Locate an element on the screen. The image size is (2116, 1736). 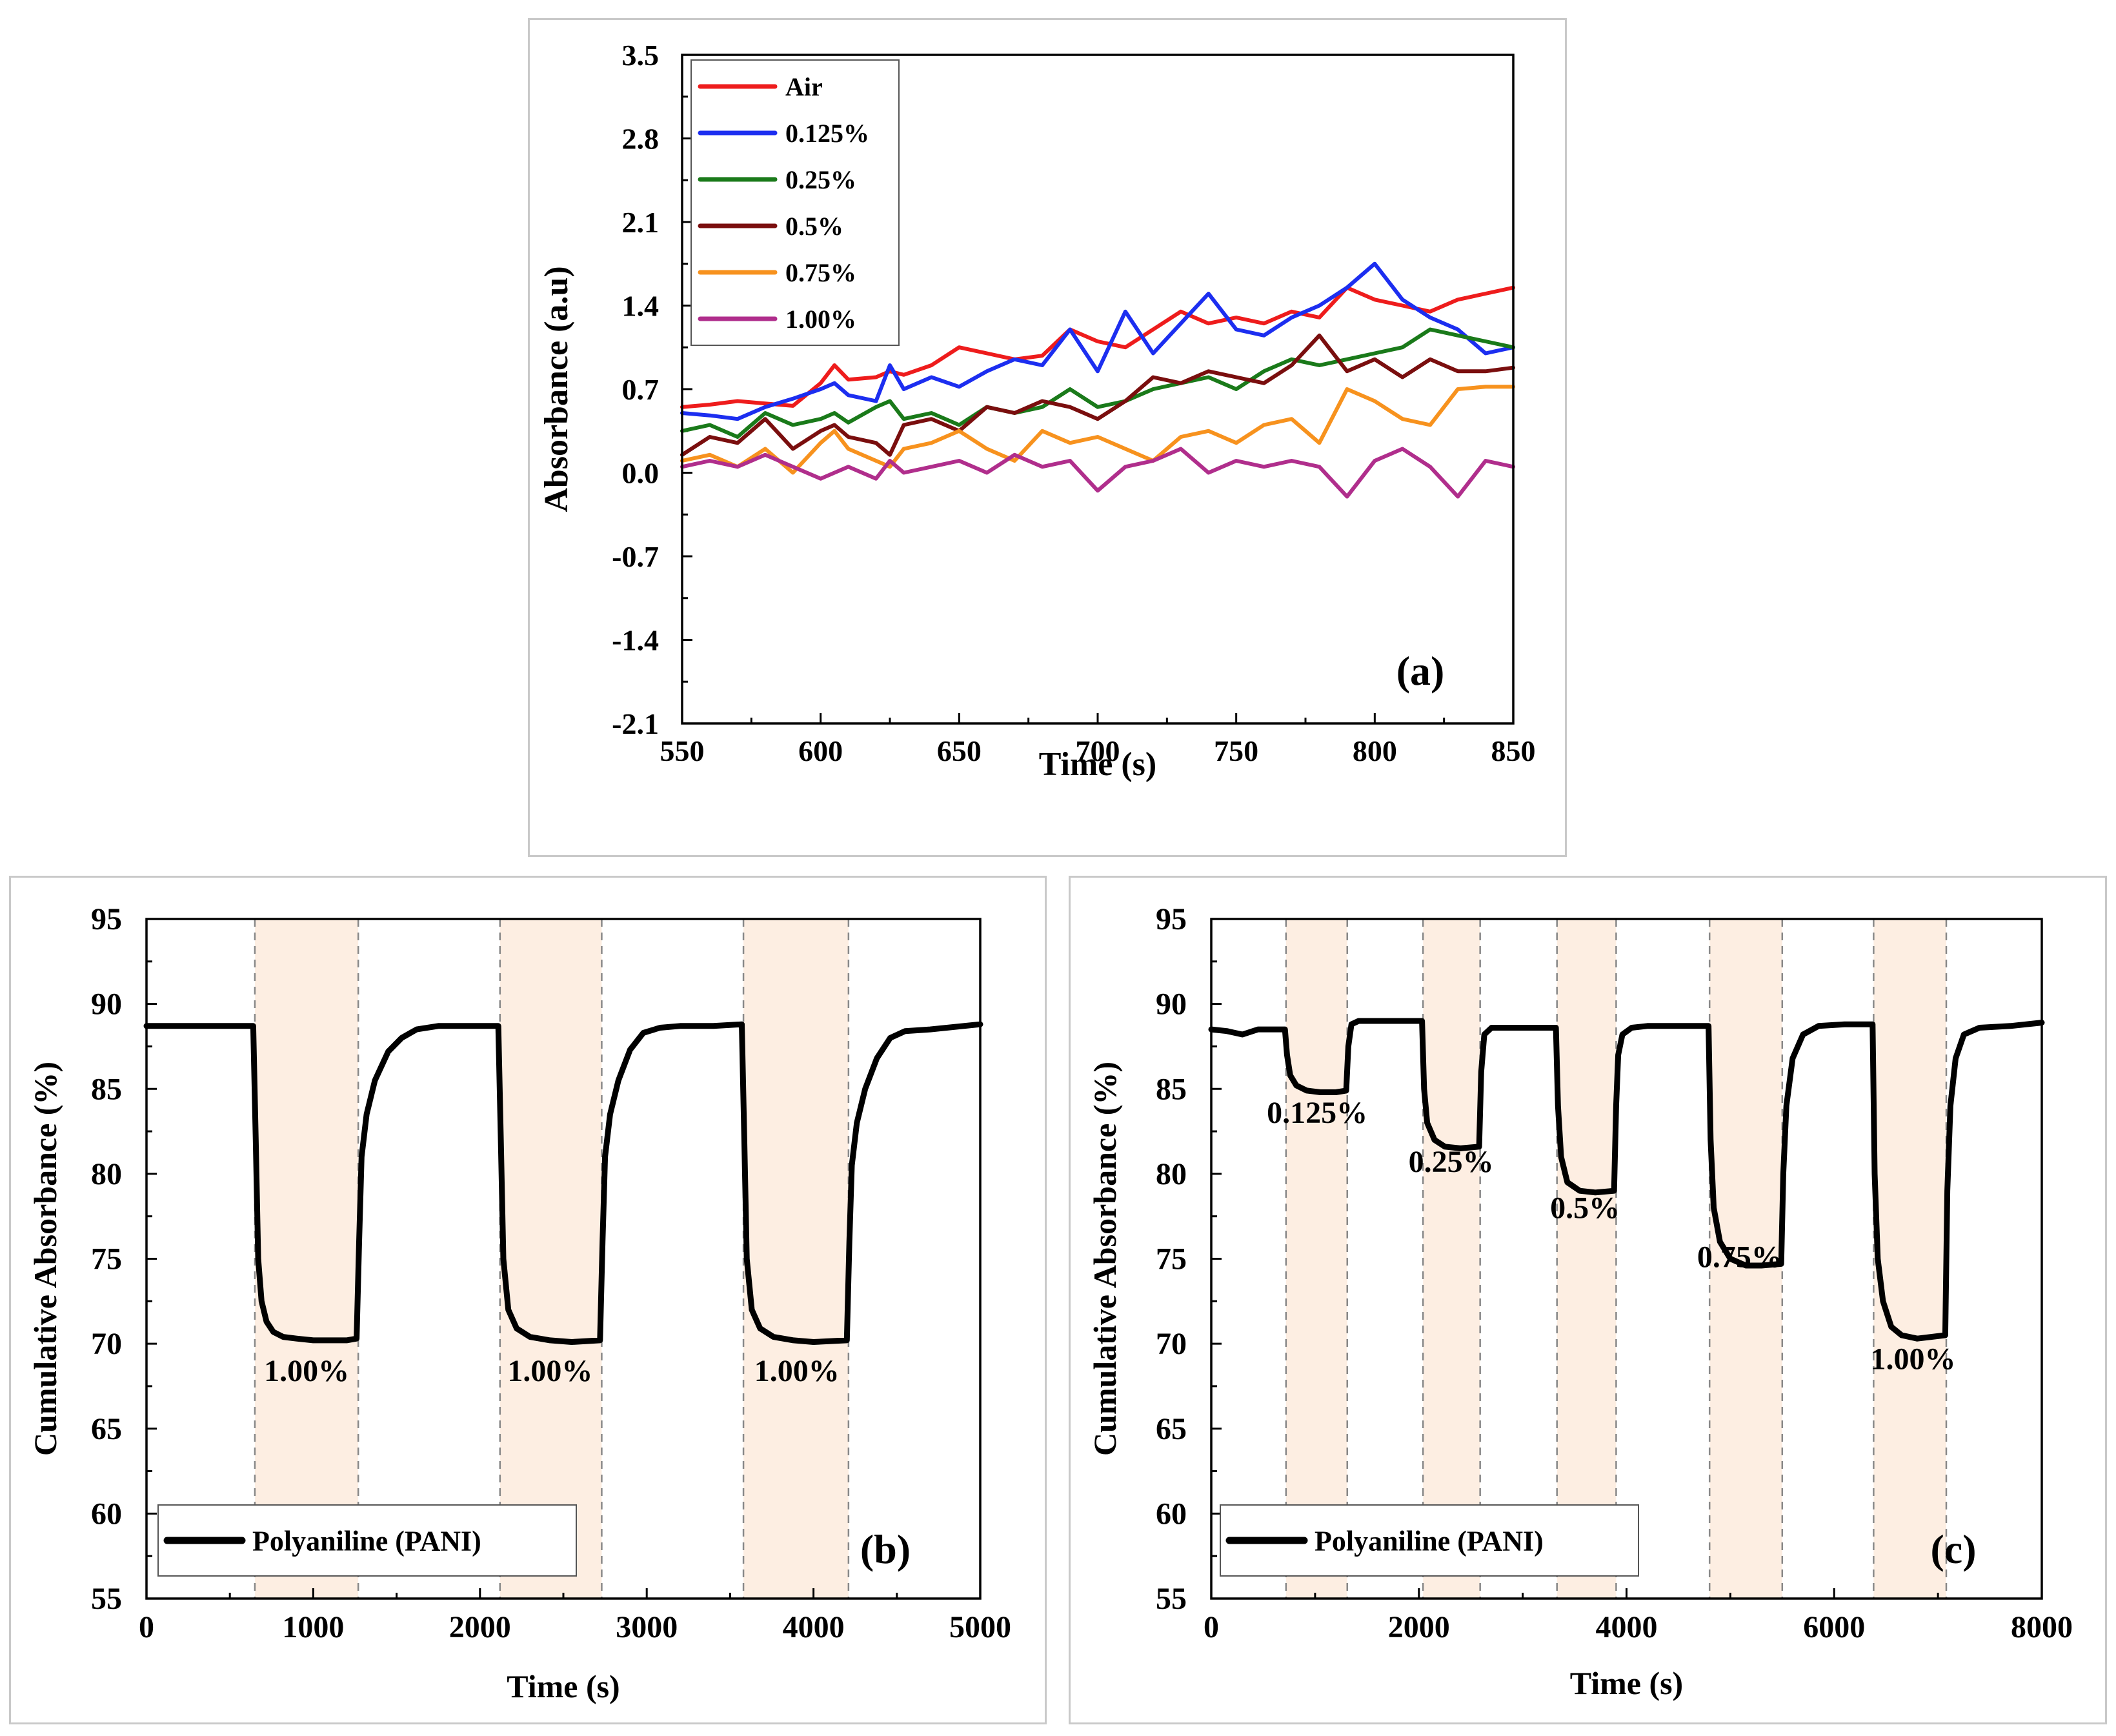
y-tick-label: 2.1 is located at coordinates (641, 222).